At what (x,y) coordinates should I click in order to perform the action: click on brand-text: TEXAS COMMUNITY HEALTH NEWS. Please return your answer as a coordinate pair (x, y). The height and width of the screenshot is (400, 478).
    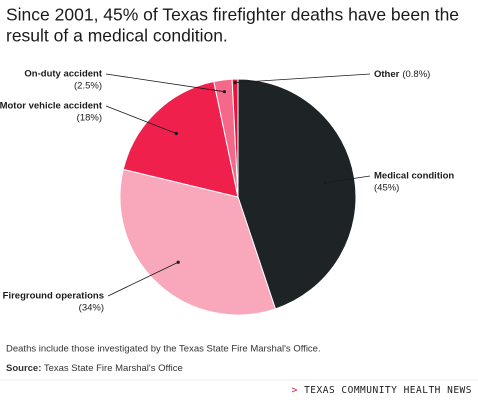
    Looking at the image, I should click on (388, 390).